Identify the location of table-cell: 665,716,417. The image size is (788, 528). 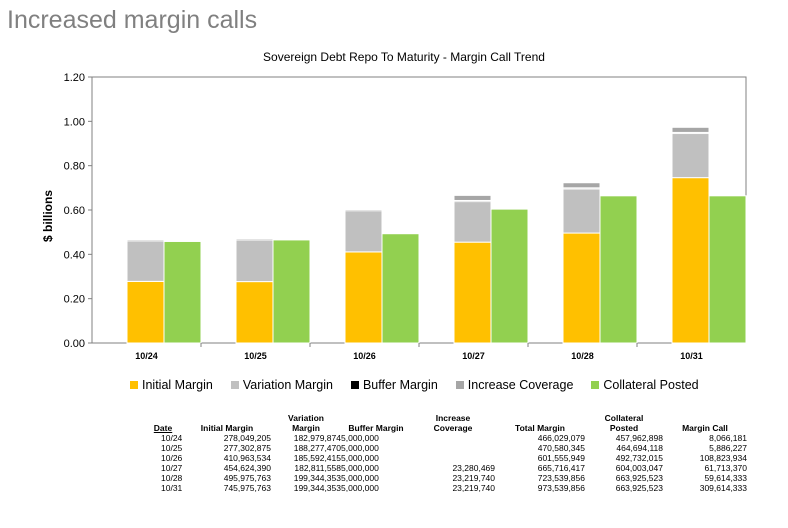
(561, 468).